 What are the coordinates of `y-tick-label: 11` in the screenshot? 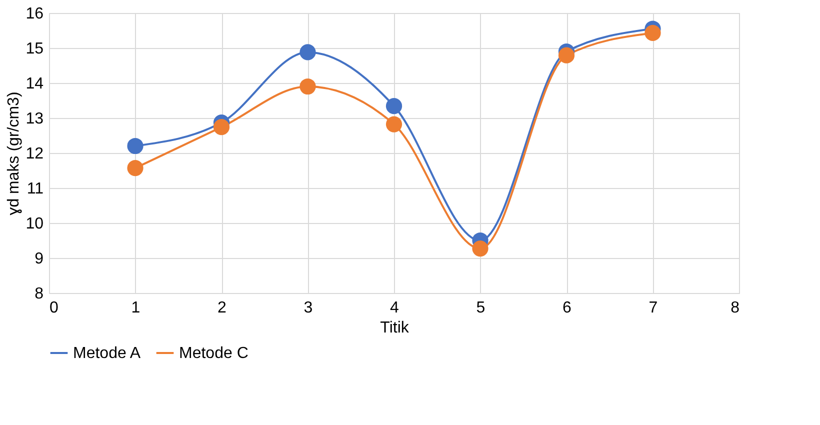 It's located at (35, 189).